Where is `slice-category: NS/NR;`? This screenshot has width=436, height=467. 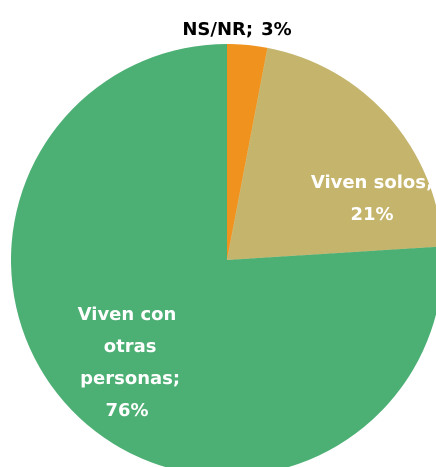 slice-category: NS/NR; is located at coordinates (217, 29).